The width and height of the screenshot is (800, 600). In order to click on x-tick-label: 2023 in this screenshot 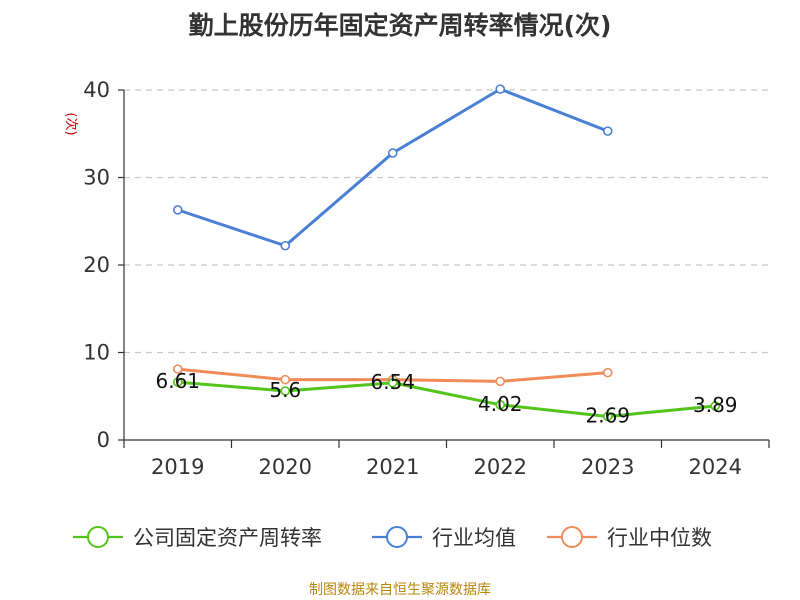, I will do `click(607, 467)`.